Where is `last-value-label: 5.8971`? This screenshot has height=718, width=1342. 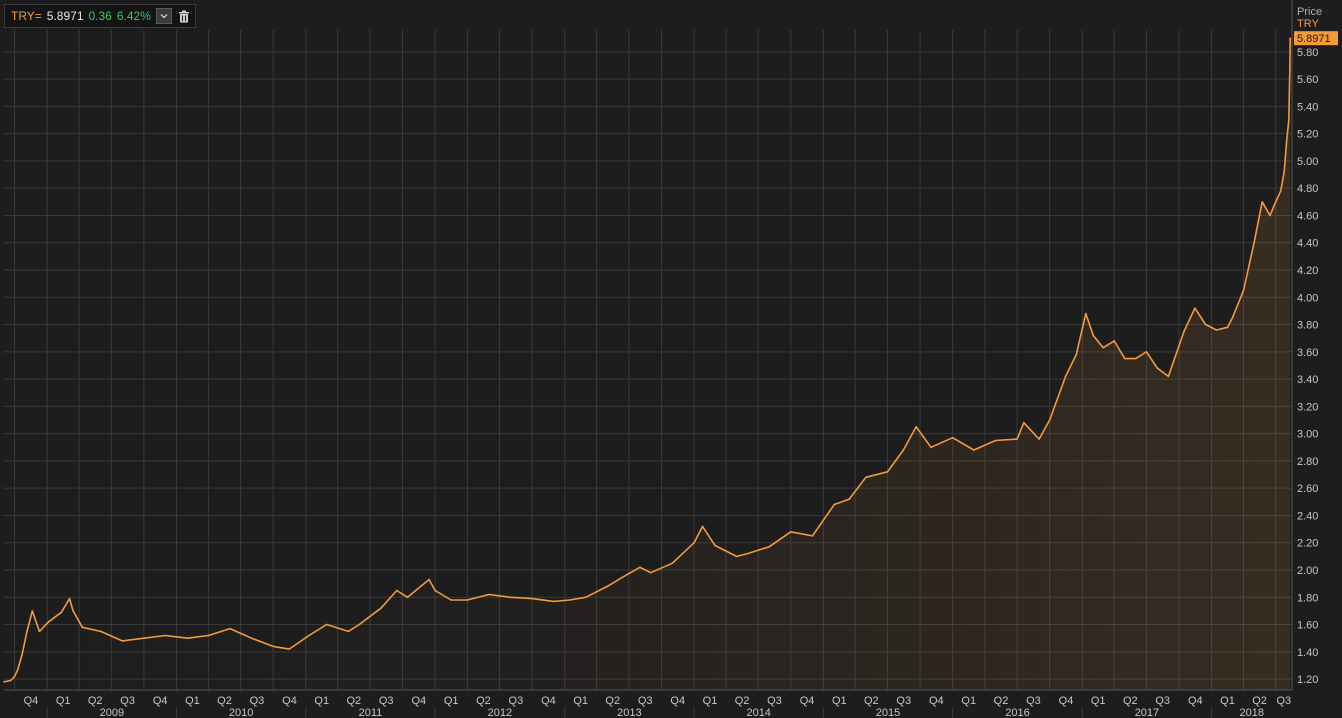
last-value-label: 5.8971 is located at coordinates (1314, 39).